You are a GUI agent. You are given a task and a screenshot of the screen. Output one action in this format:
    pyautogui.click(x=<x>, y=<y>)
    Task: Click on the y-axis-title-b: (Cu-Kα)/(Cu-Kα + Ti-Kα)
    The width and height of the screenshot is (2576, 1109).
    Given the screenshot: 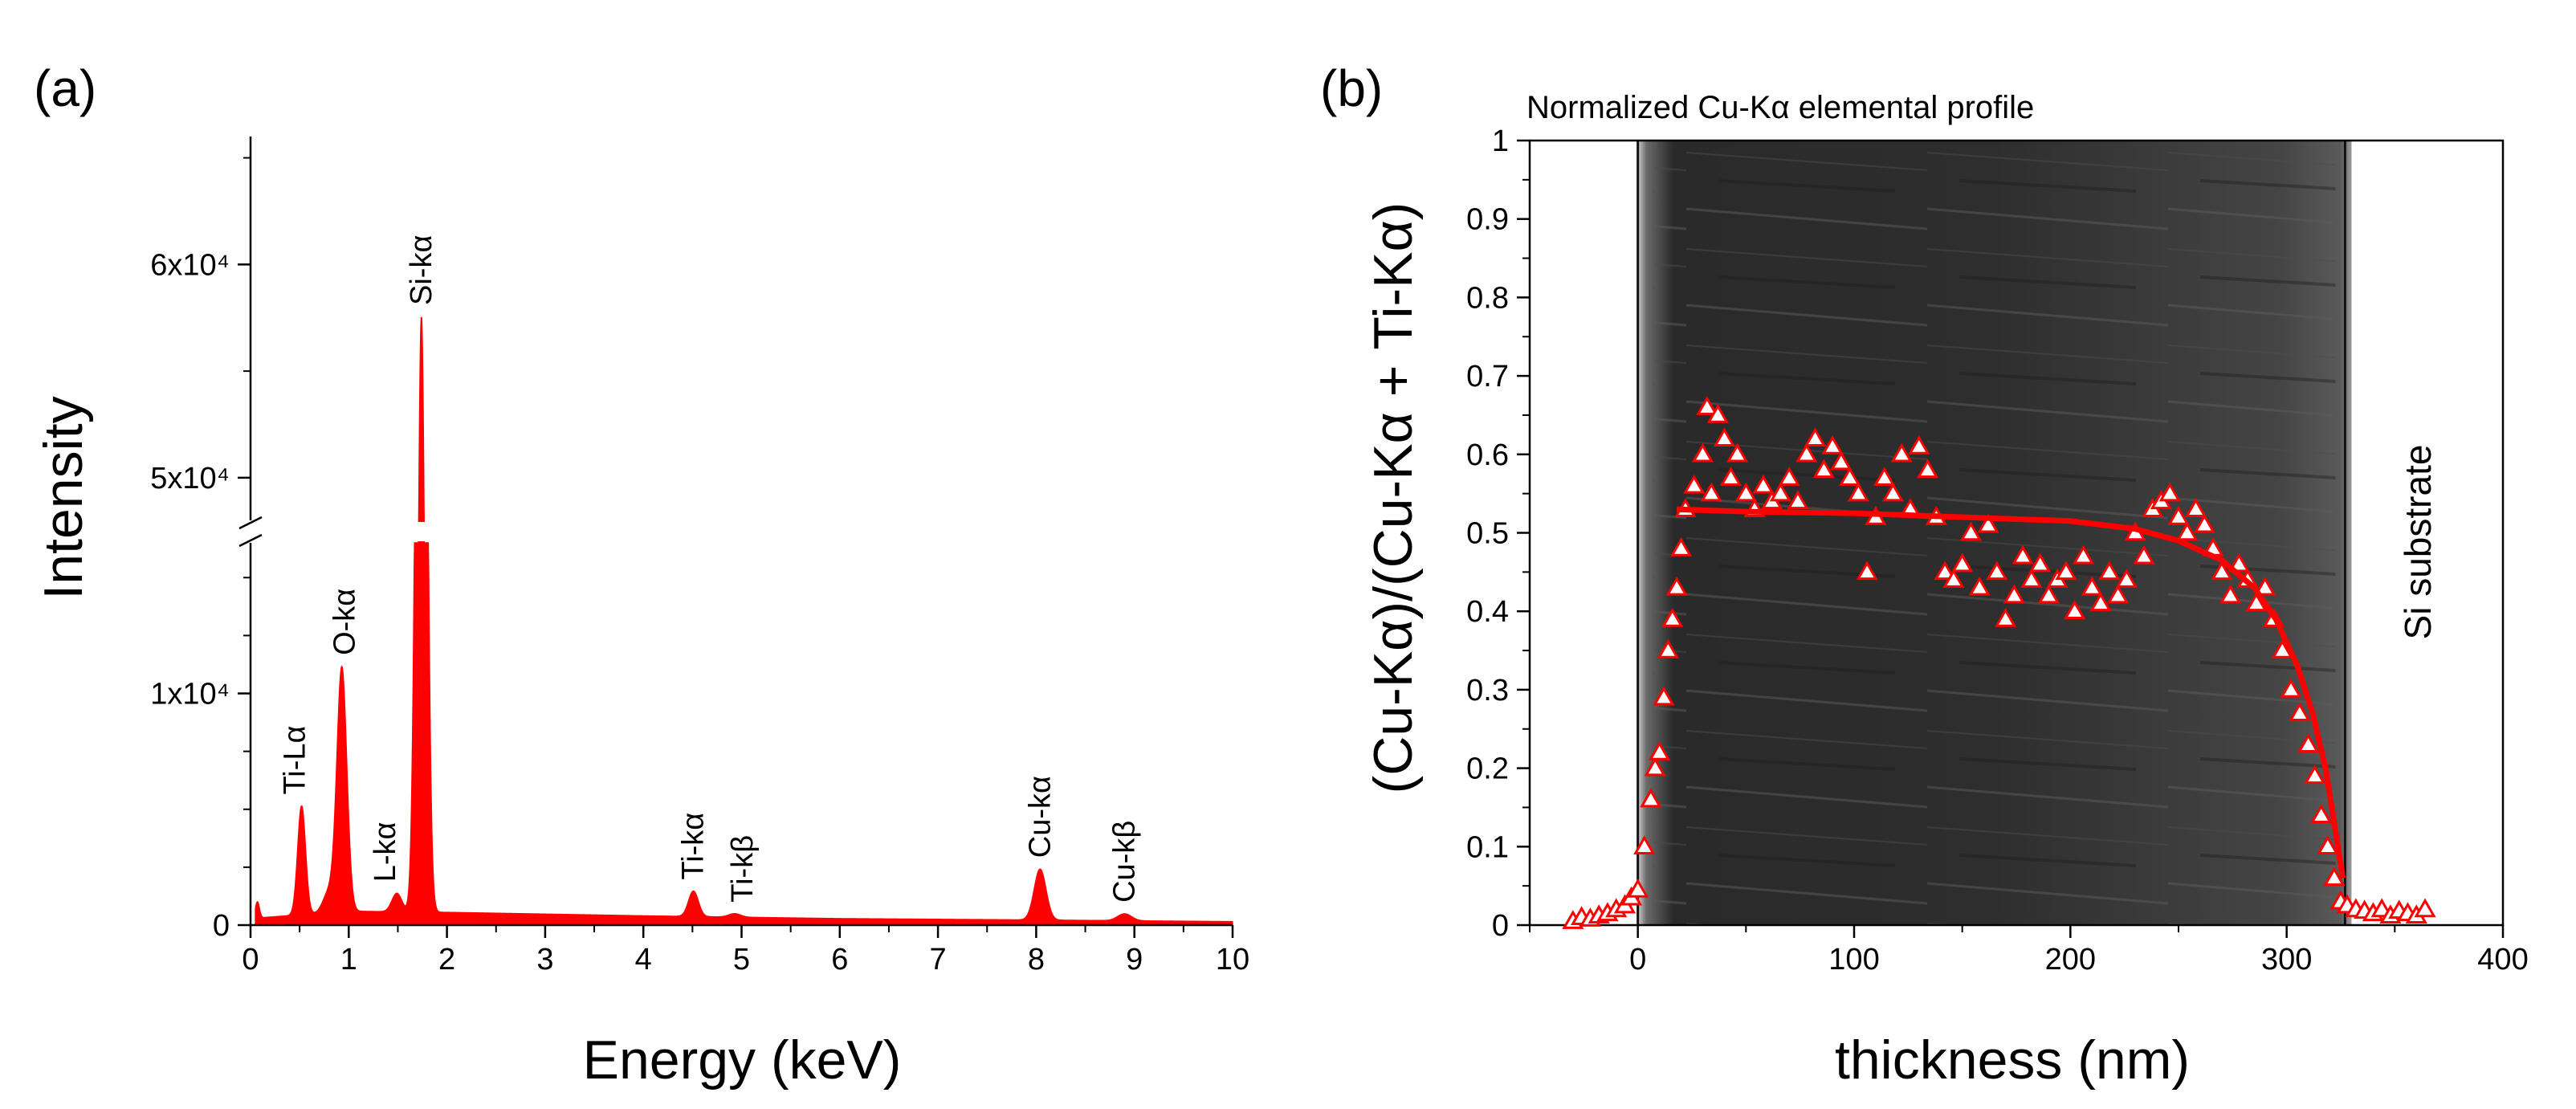 What is the action you would take?
    pyautogui.click(x=1393, y=498)
    